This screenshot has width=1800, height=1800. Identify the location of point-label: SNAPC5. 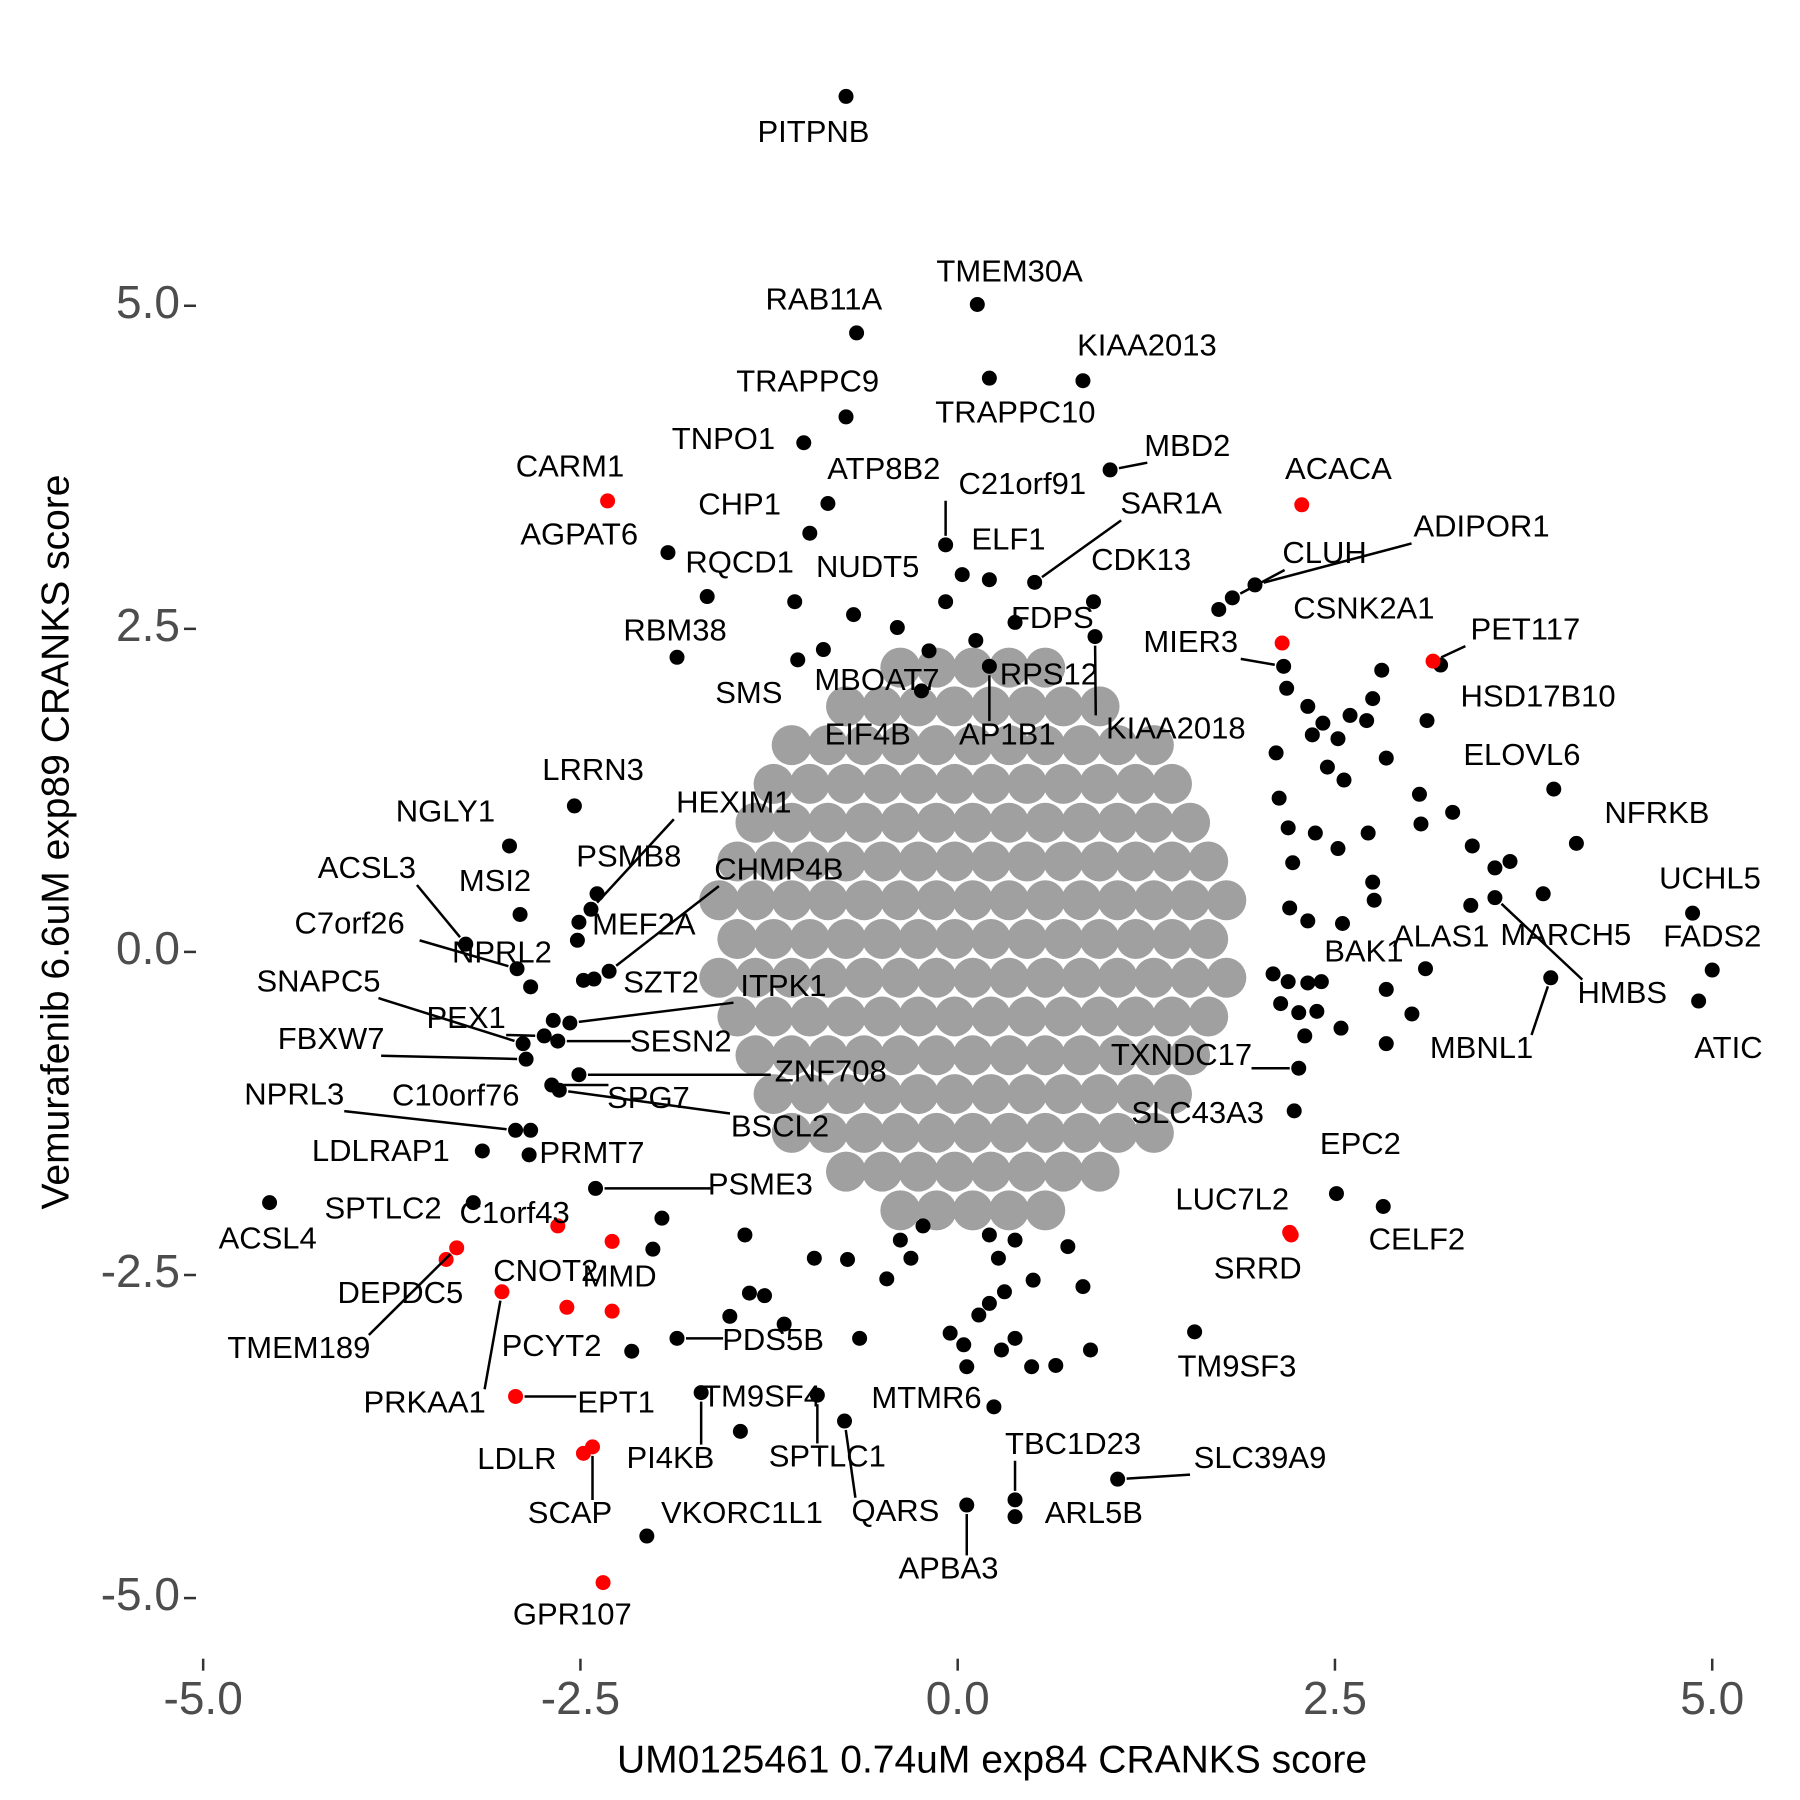
(318, 980).